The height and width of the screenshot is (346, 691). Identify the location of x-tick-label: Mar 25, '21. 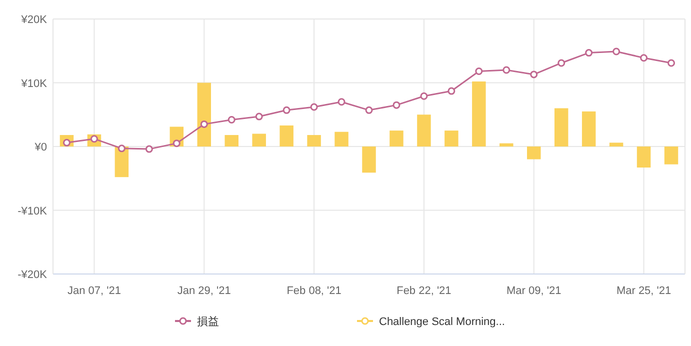
(644, 291).